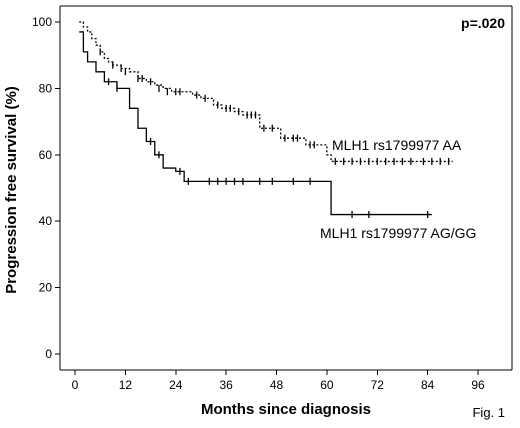 The height and width of the screenshot is (428, 520). I want to click on x-tick-label-24: 24, so click(176, 385).